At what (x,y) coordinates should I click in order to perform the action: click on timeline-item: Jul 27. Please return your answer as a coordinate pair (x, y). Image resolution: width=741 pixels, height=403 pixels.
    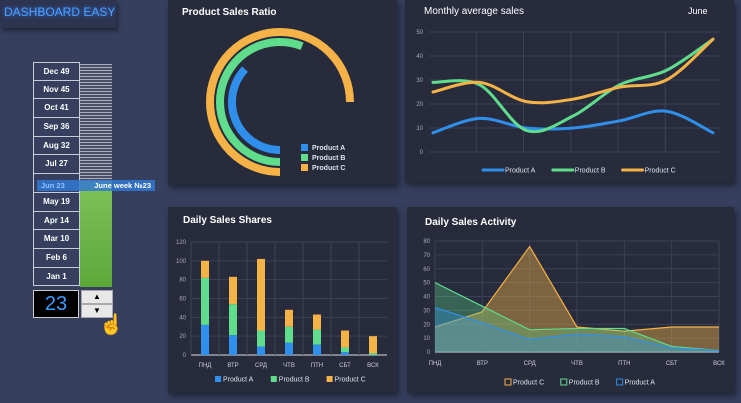
    Looking at the image, I should click on (56, 165).